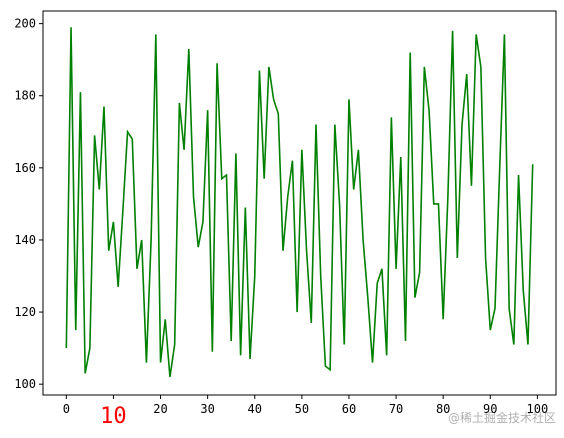 Image resolution: width=564 pixels, height=438 pixels. Describe the element at coordinates (160, 409) in the screenshot. I see `x-tick-label: 20` at that location.